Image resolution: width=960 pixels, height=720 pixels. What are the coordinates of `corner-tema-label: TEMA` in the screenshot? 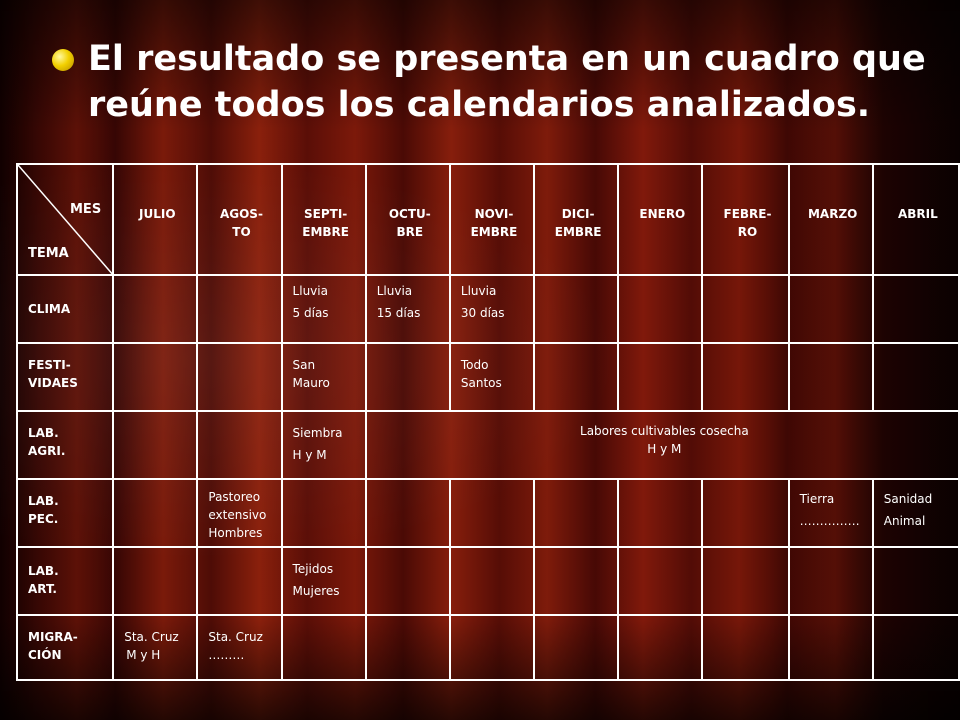 It's located at (48, 253).